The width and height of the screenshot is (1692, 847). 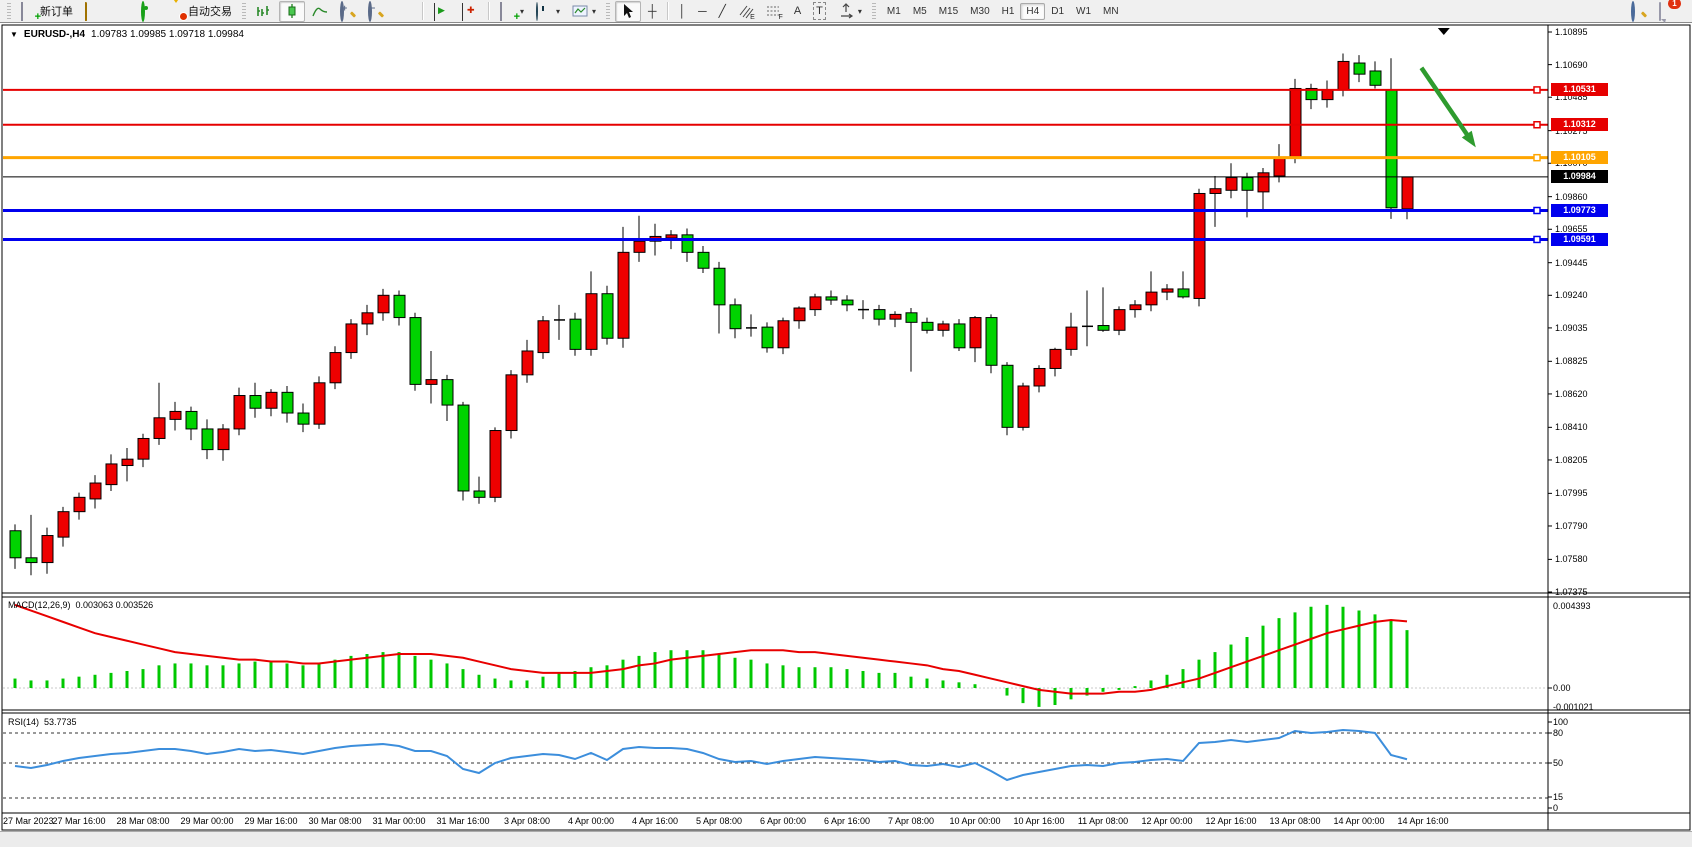 I want to click on new-order-button: + 新订单, so click(x=47, y=12).